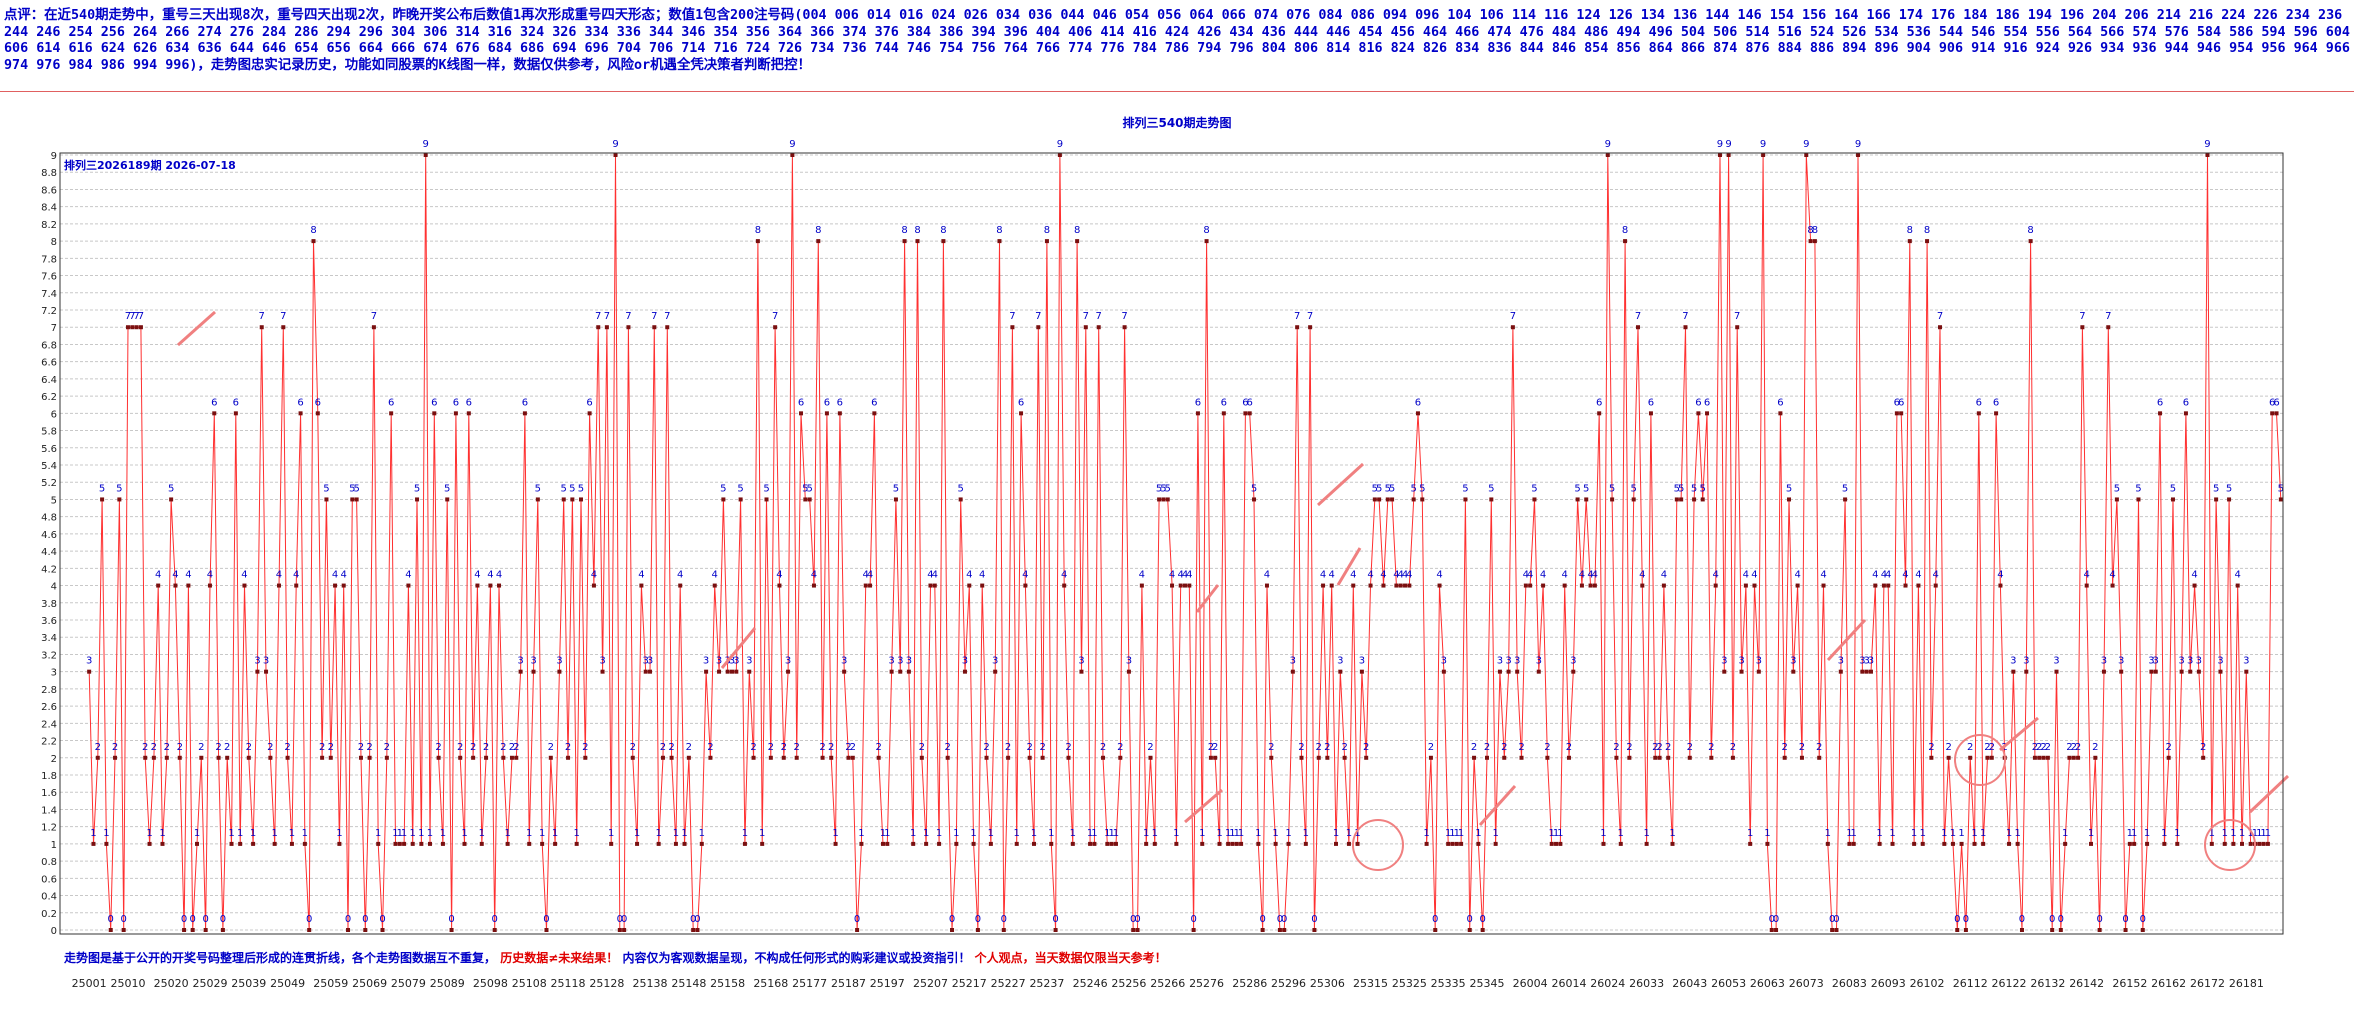 The image size is (2354, 1019). I want to click on y-tick-label: 6.6, so click(49, 363).